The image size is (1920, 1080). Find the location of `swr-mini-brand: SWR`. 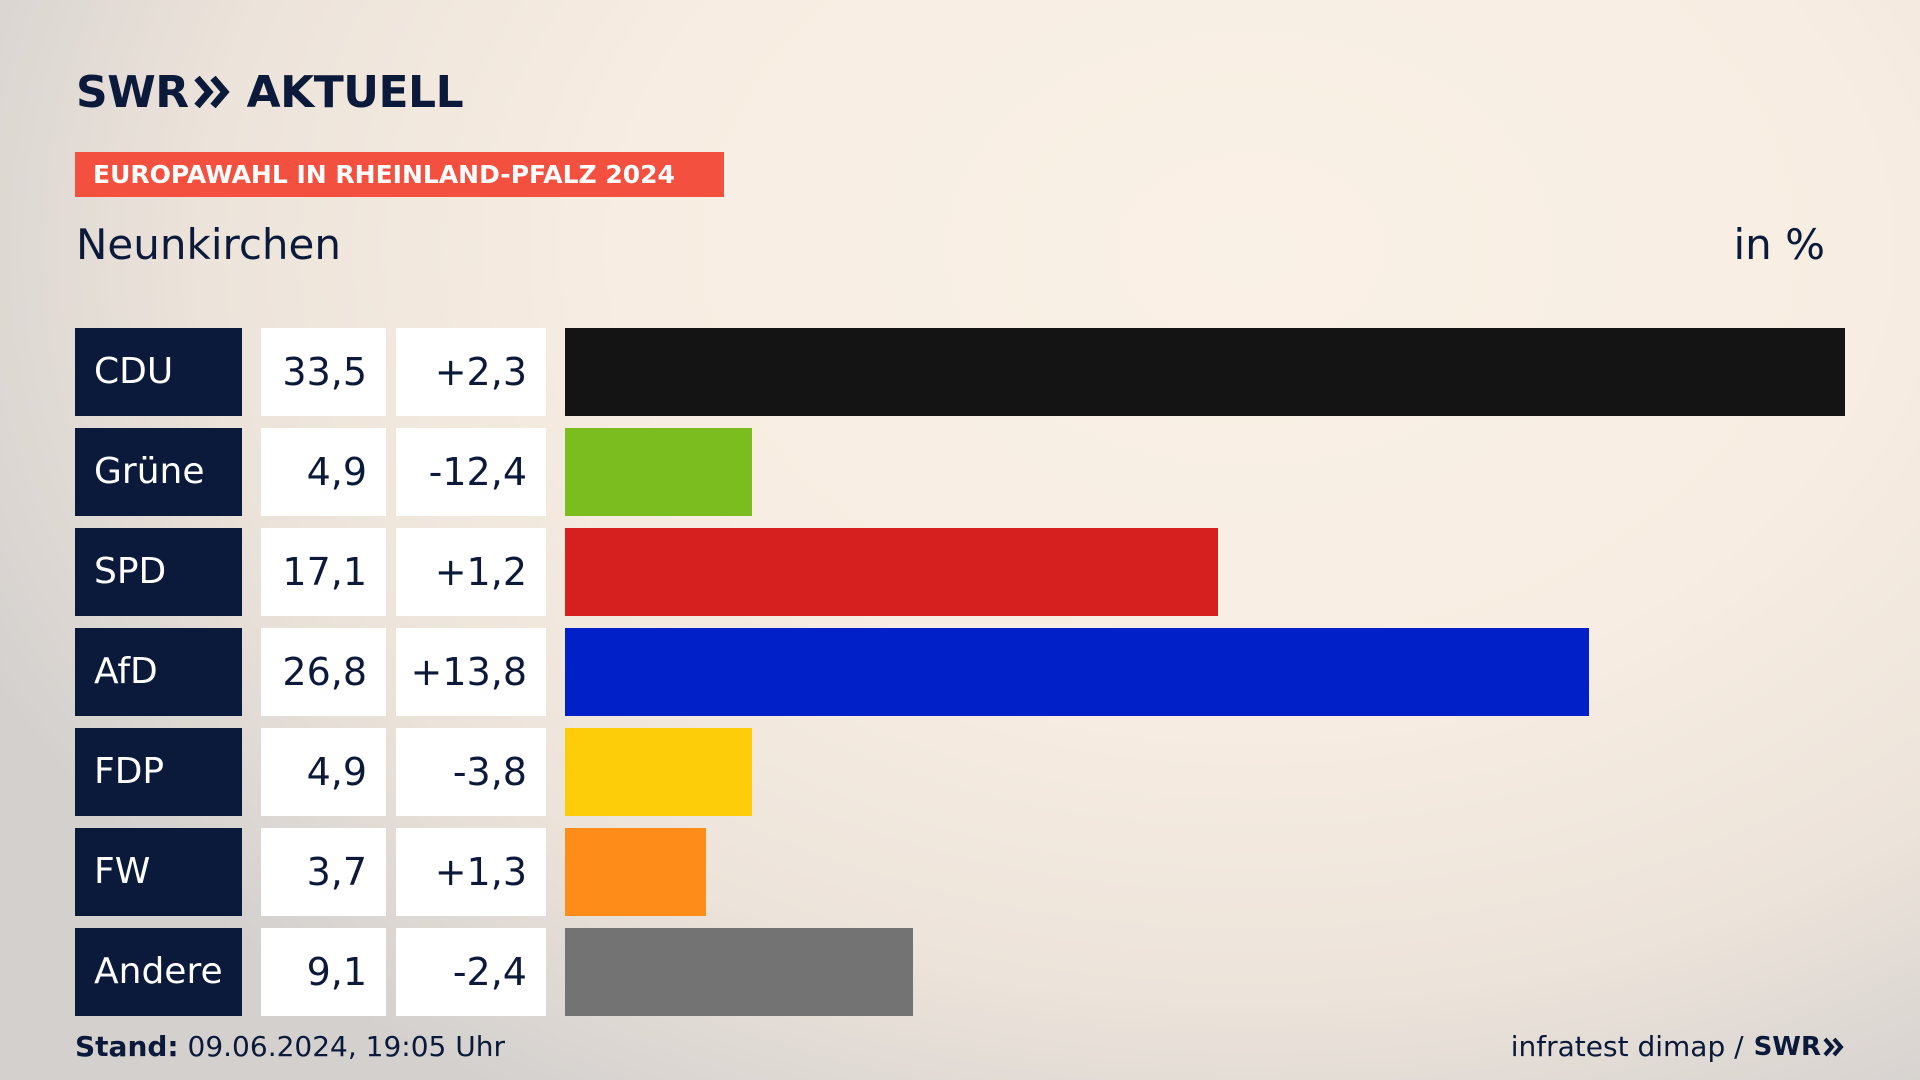

swr-mini-brand: SWR is located at coordinates (1787, 1046).